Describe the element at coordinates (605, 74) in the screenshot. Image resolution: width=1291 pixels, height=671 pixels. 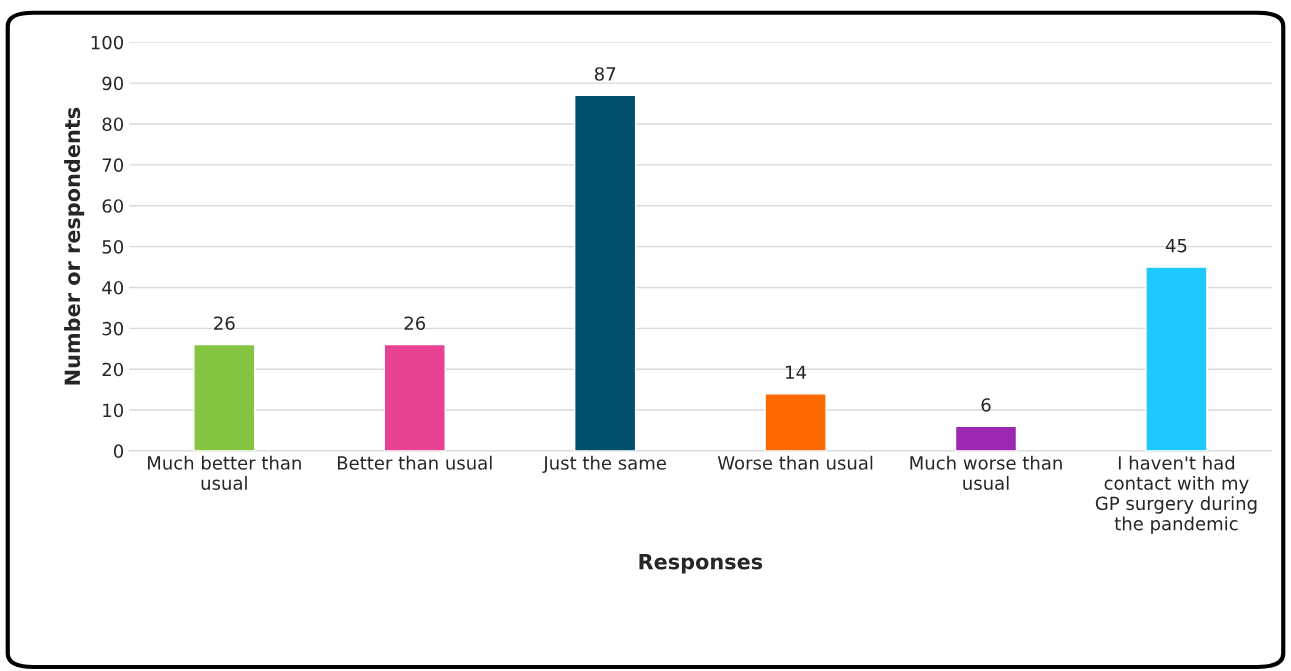
I see `data-label: 87` at that location.